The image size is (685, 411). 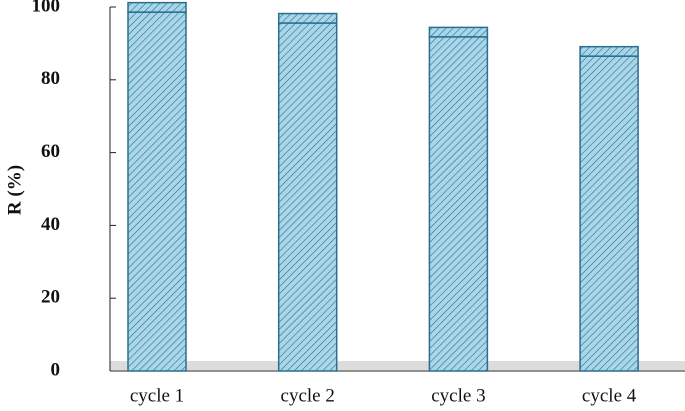 I want to click on y-tick-label: 40, so click(x=50, y=224).